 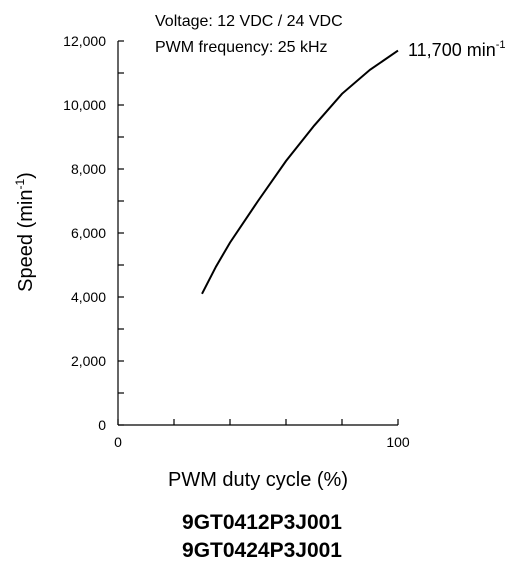 What do you see at coordinates (84, 41) in the screenshot?
I see `y-tick-label: 12,000` at bounding box center [84, 41].